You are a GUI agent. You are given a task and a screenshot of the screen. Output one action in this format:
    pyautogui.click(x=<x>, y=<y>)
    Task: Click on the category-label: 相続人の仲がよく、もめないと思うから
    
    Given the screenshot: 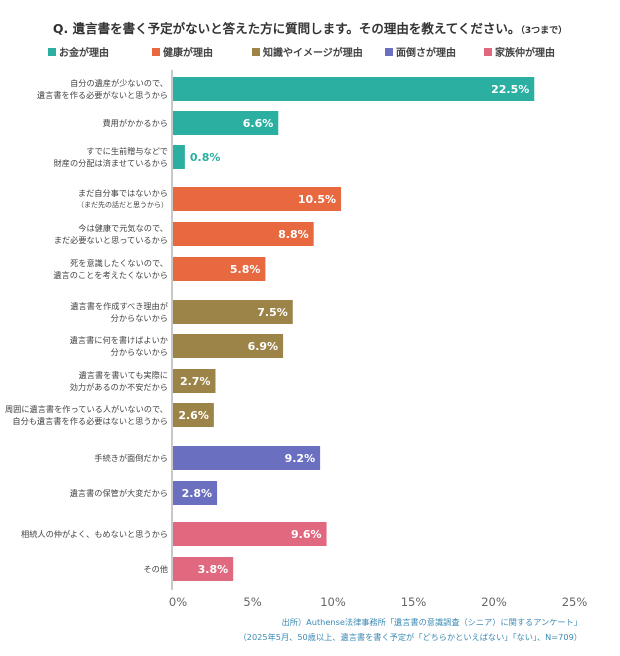 What is the action you would take?
    pyautogui.click(x=94, y=534)
    